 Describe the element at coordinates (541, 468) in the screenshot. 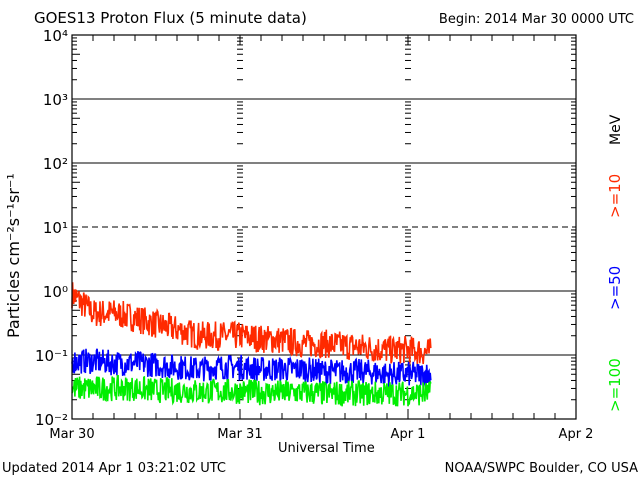

I see `source-credit: NOAA/SWPC Boulder, CO USA` at that location.